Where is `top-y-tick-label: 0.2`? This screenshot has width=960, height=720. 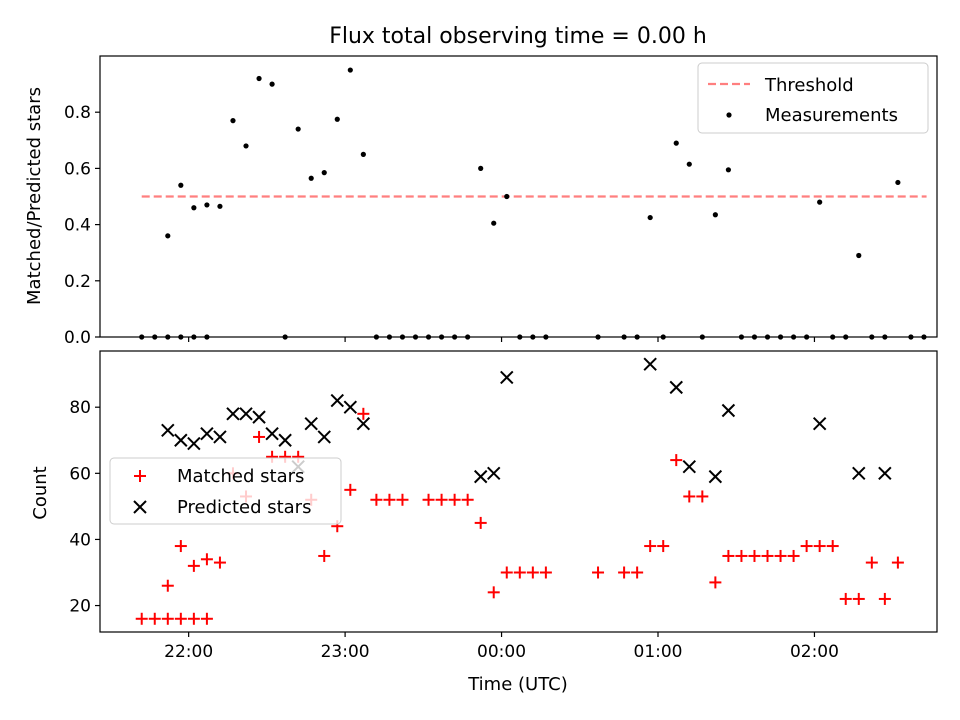
top-y-tick-label: 0.2 is located at coordinates (77, 282).